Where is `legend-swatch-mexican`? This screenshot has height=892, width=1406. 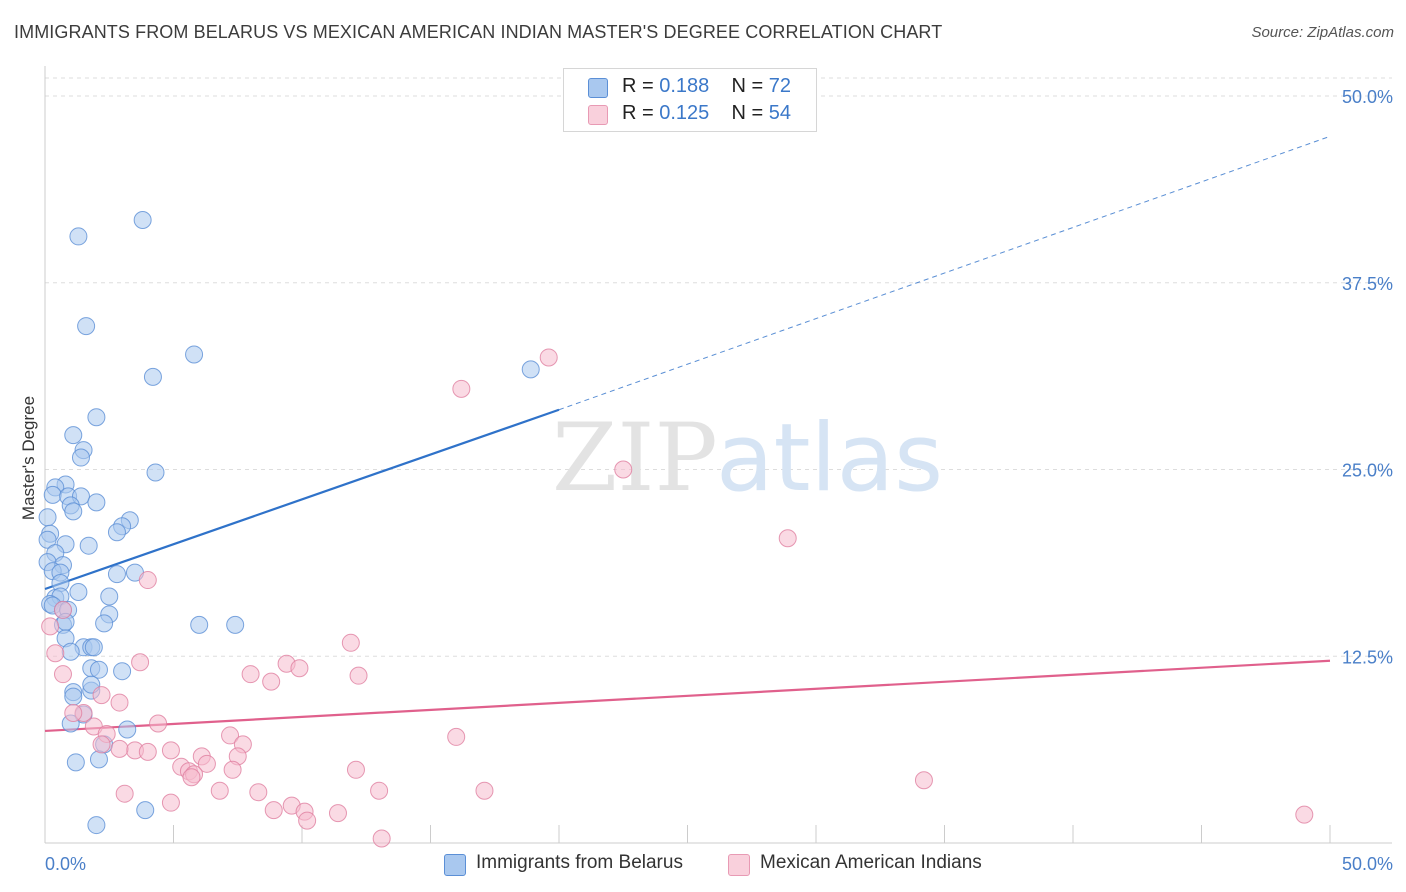 legend-swatch-mexican is located at coordinates (598, 115).